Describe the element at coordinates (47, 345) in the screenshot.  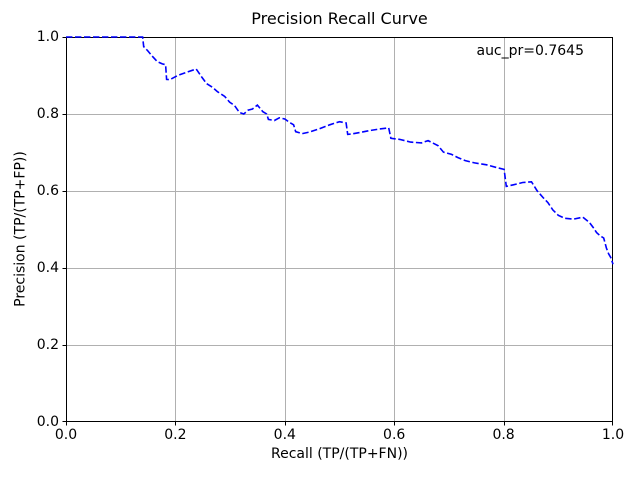
I see `y-tick-label: 0.2` at that location.